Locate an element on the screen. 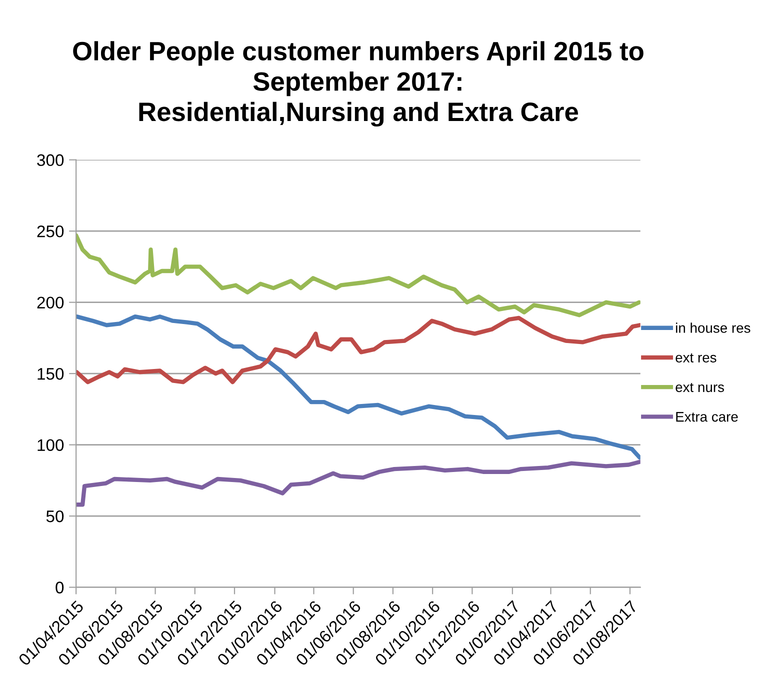  y-tick-label: 100 is located at coordinates (51, 445).